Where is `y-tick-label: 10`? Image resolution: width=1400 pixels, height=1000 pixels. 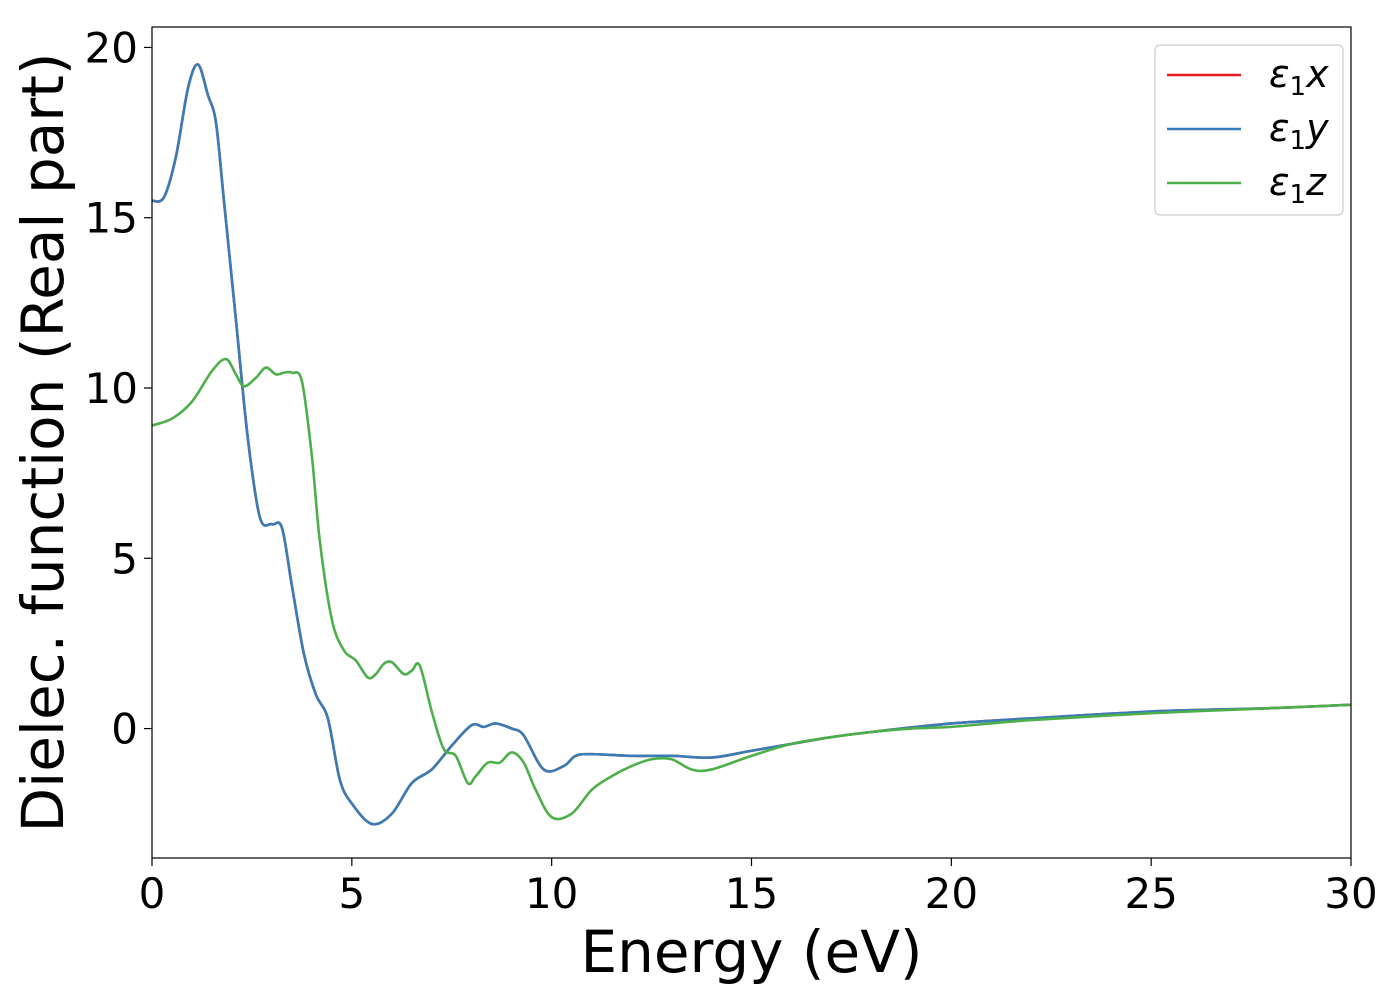
y-tick-label: 10 is located at coordinates (111, 388).